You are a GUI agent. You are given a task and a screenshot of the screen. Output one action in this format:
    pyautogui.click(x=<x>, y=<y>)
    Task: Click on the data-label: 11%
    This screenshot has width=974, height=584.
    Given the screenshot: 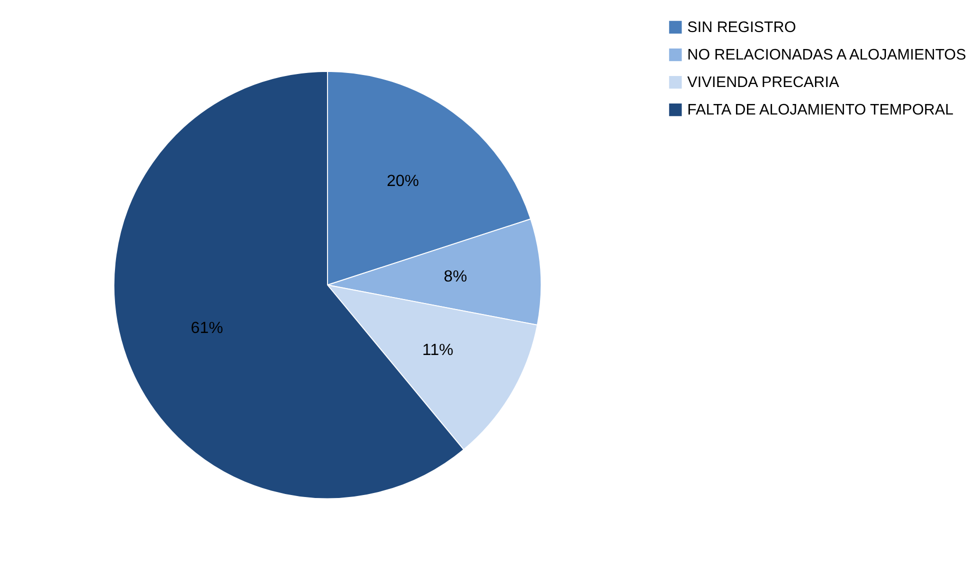 What is the action you would take?
    pyautogui.click(x=438, y=349)
    